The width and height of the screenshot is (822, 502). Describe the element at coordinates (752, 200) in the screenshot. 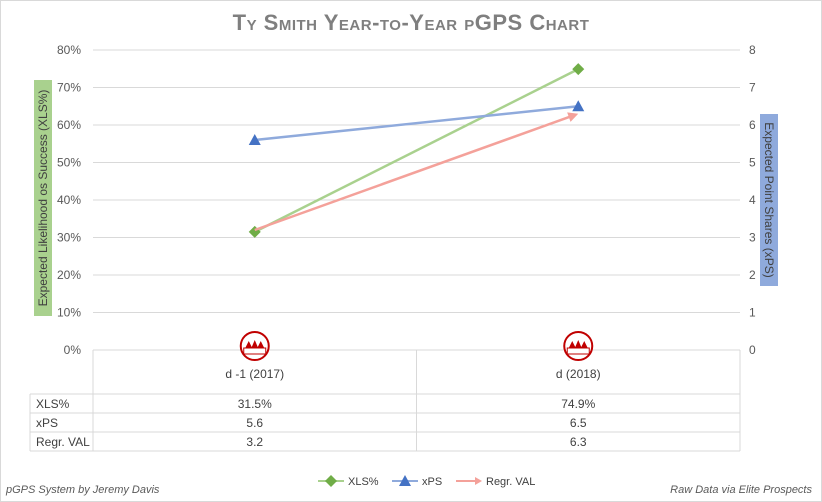

I see `right-tick-label: 4` at that location.